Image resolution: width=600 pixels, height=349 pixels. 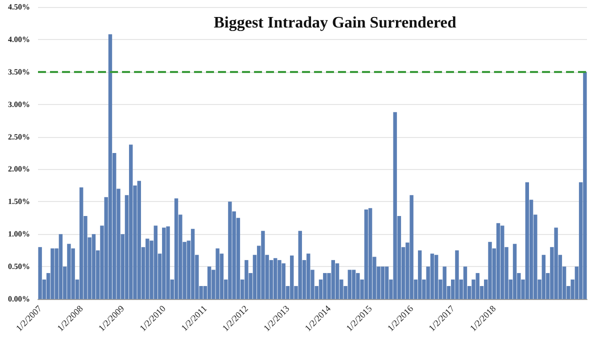 What do you see at coordinates (19, 169) in the screenshot?
I see `y-tick-label: 2.00%` at bounding box center [19, 169].